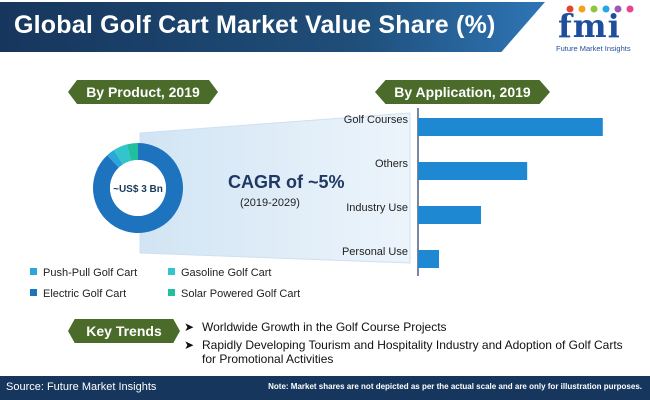 This screenshot has height=400, width=650. I want to click on legend-item-push-pull: Push-Pull Golf Cart, so click(83, 273).